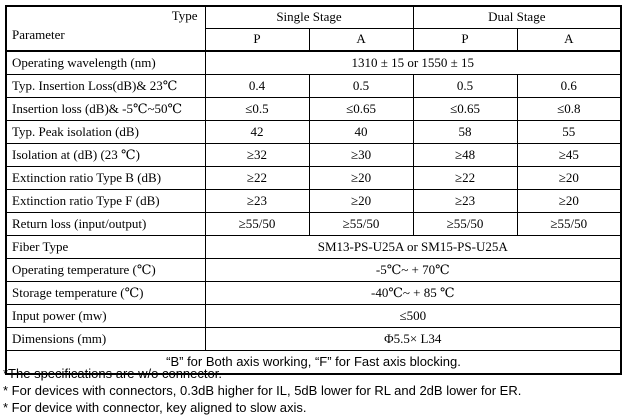  I want to click on corner-header-cell: Type Parameter, so click(105, 28).